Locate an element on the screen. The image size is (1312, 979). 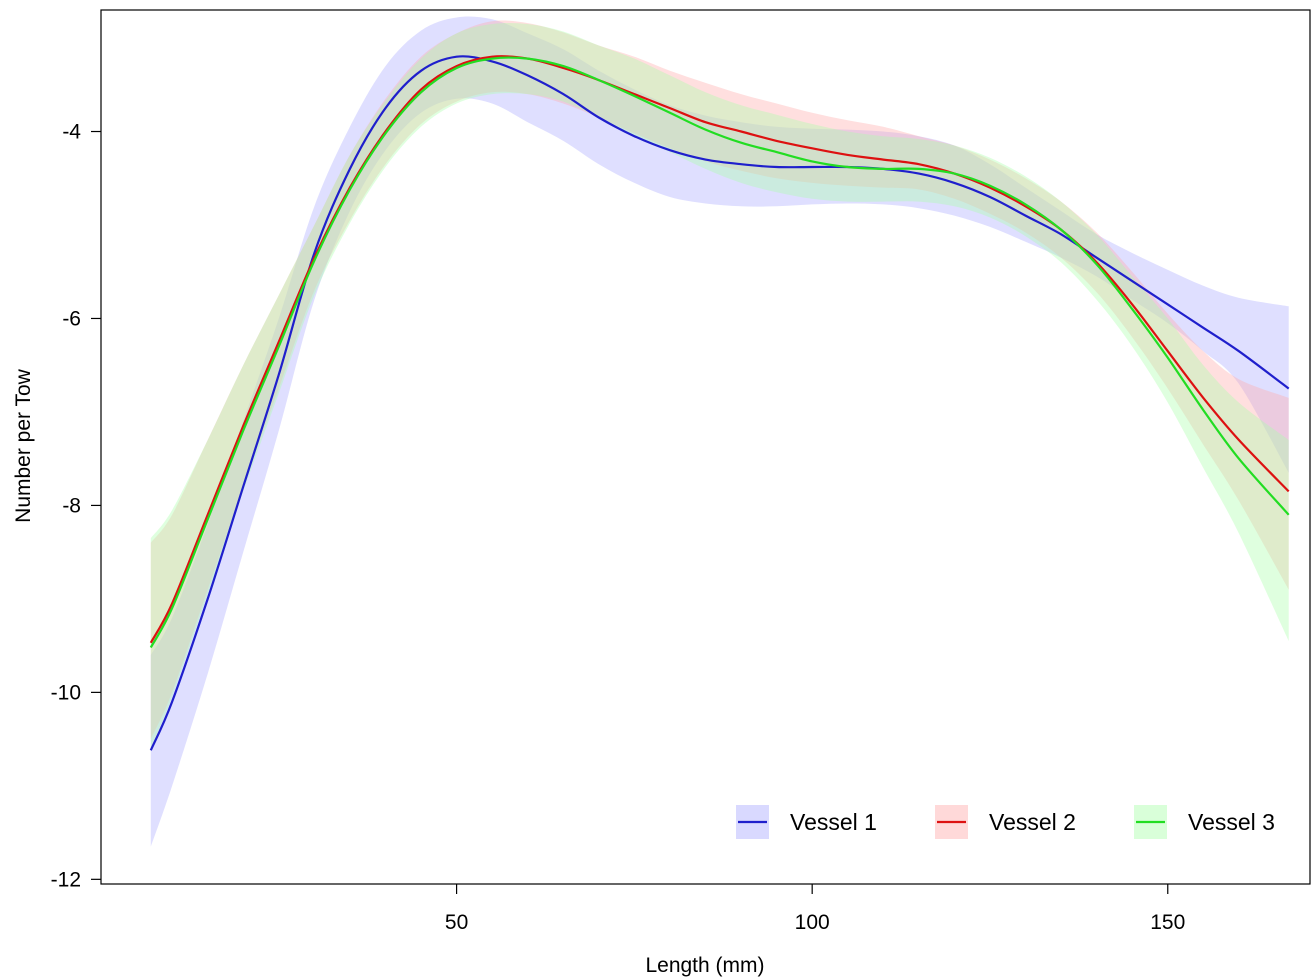
y-tick-label: -8 is located at coordinates (71, 505).